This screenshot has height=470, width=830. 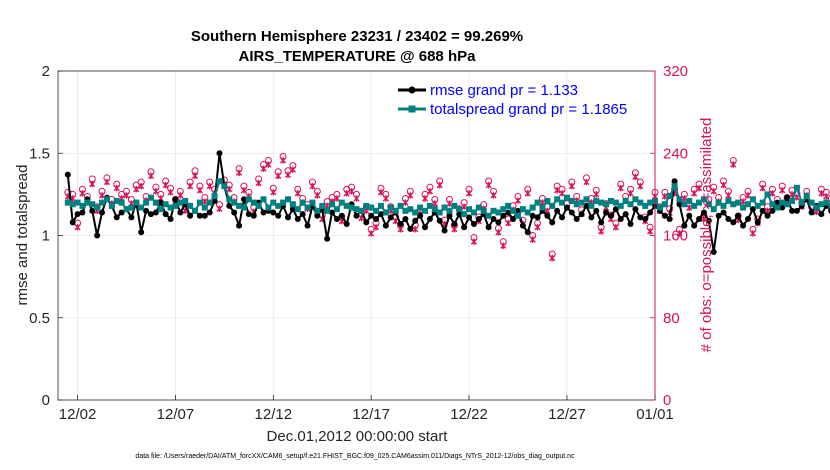 I want to click on y-tick-label: 1, so click(x=46, y=236).